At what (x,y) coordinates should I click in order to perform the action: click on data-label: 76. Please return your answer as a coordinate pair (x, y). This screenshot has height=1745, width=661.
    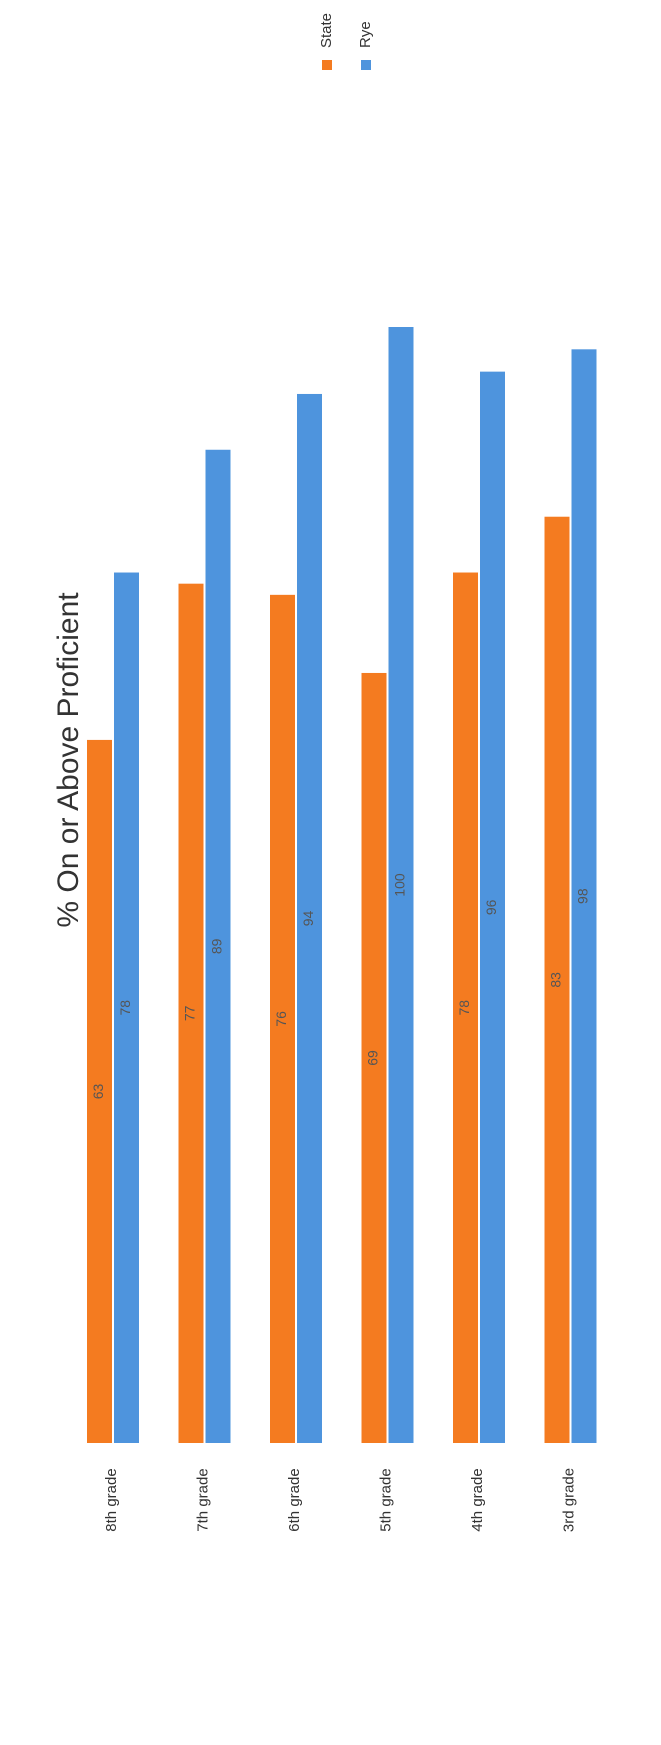
    Looking at the image, I should click on (281, 1019).